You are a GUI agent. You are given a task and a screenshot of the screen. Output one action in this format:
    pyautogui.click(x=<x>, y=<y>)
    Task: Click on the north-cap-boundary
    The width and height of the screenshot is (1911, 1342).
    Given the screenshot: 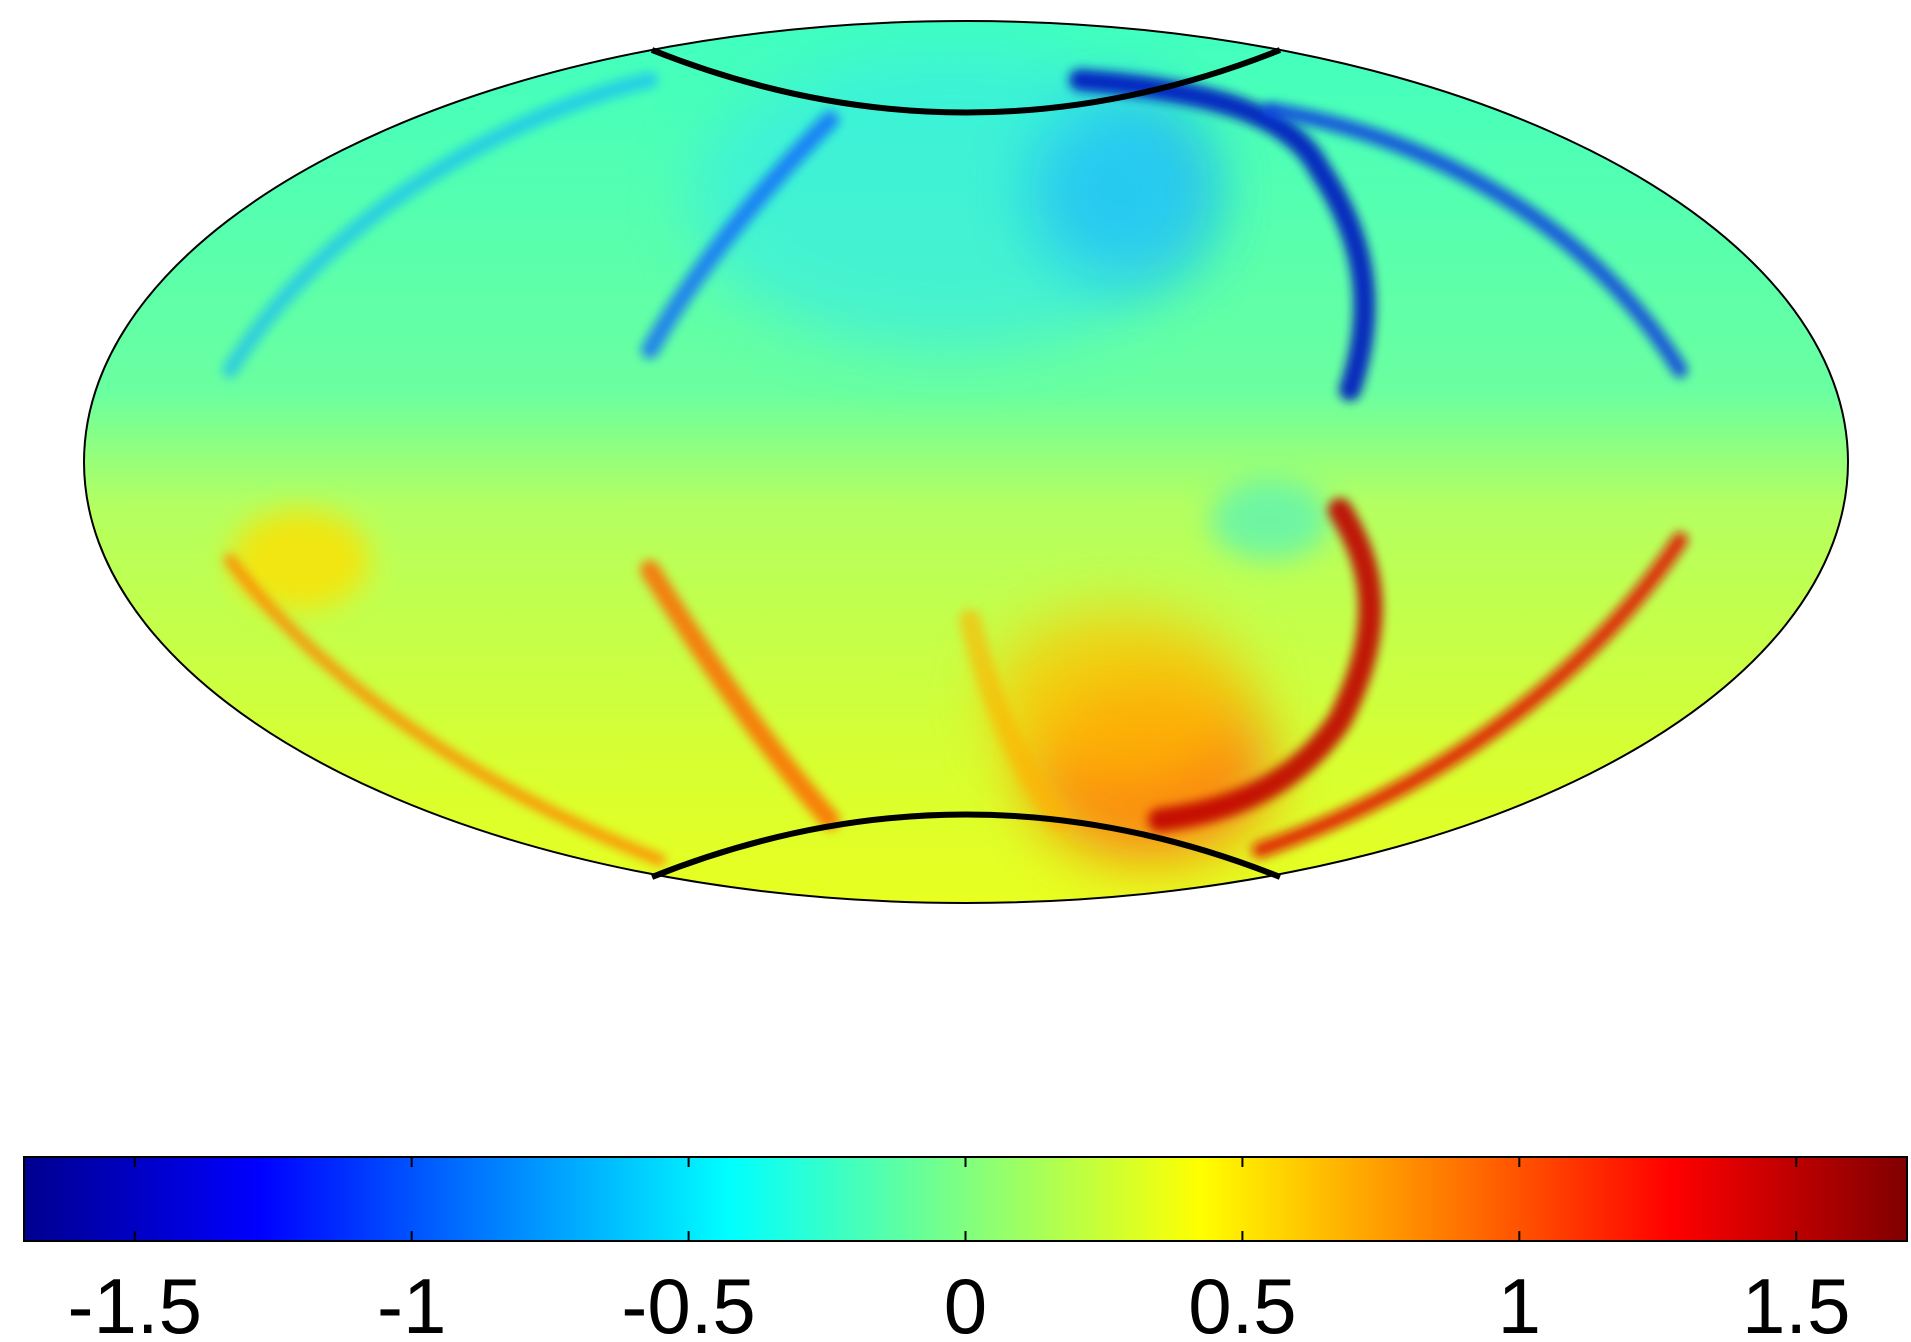 What is the action you would take?
    pyautogui.click(x=966, y=81)
    